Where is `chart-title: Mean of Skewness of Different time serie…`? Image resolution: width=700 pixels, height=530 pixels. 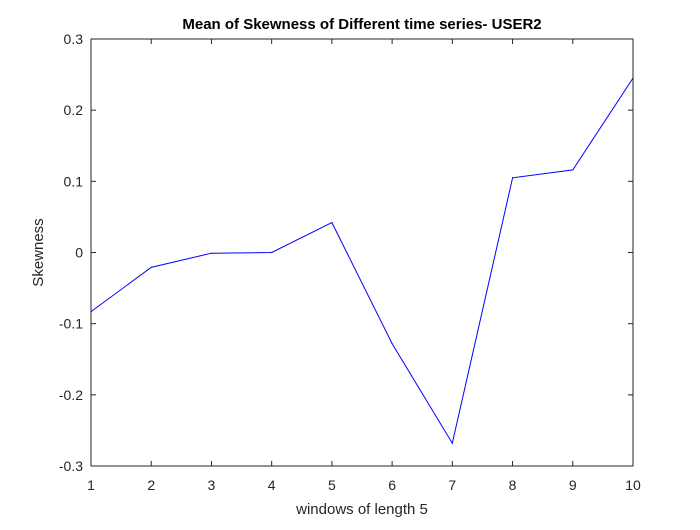
chart-title: Mean of Skewness of Different time serie… is located at coordinates (361, 24).